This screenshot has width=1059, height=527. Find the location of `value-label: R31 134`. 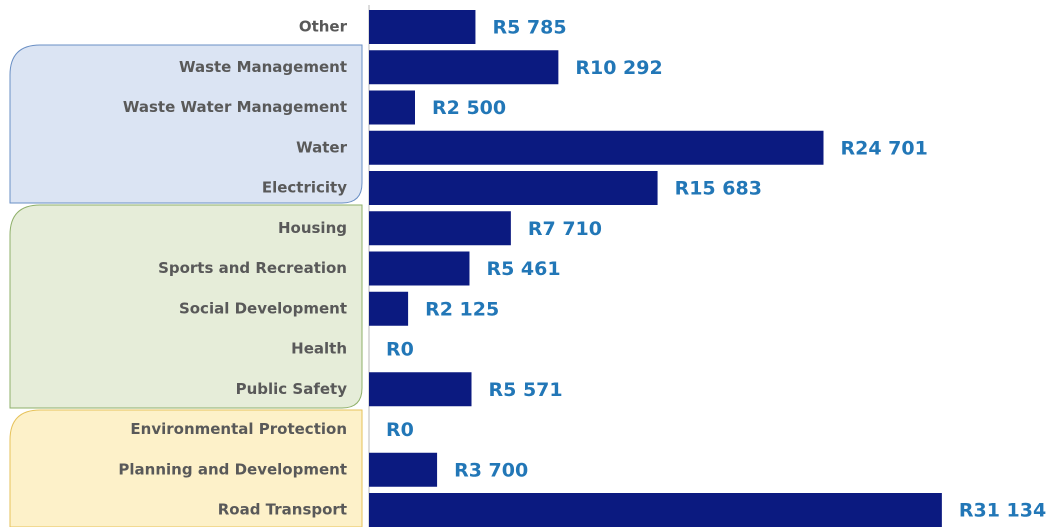

value-label: R31 134 is located at coordinates (1002, 511).